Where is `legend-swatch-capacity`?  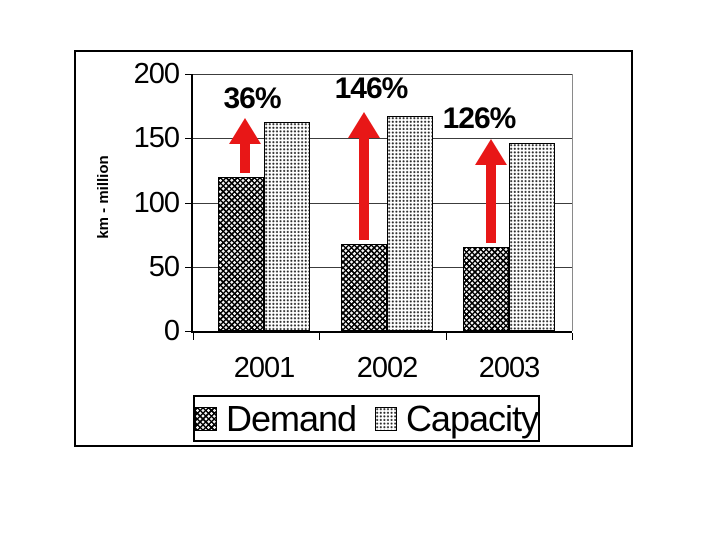 legend-swatch-capacity is located at coordinates (385, 418).